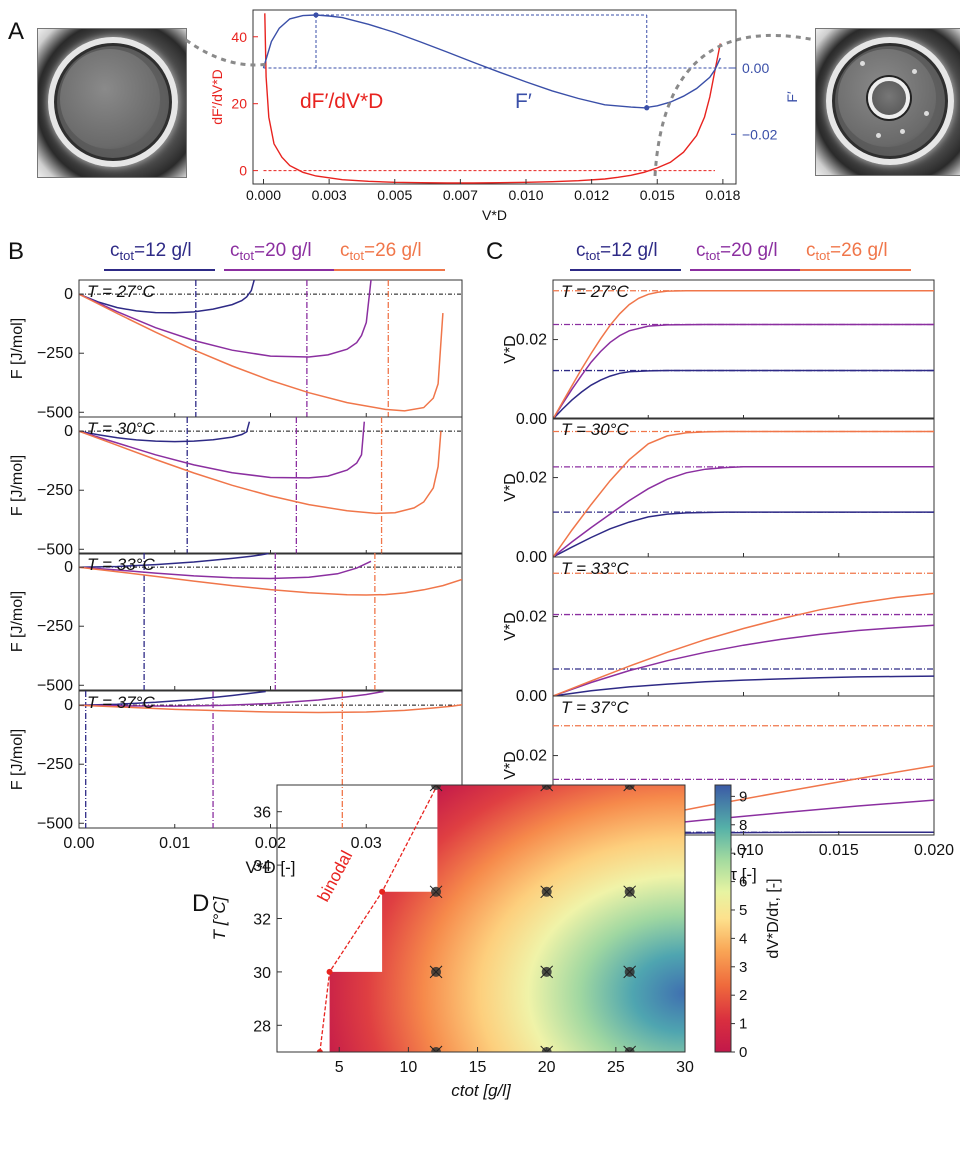  What do you see at coordinates (847, 251) in the screenshot?
I see `panel-c-legend-label: ctot=26 g/l` at bounding box center [847, 251].